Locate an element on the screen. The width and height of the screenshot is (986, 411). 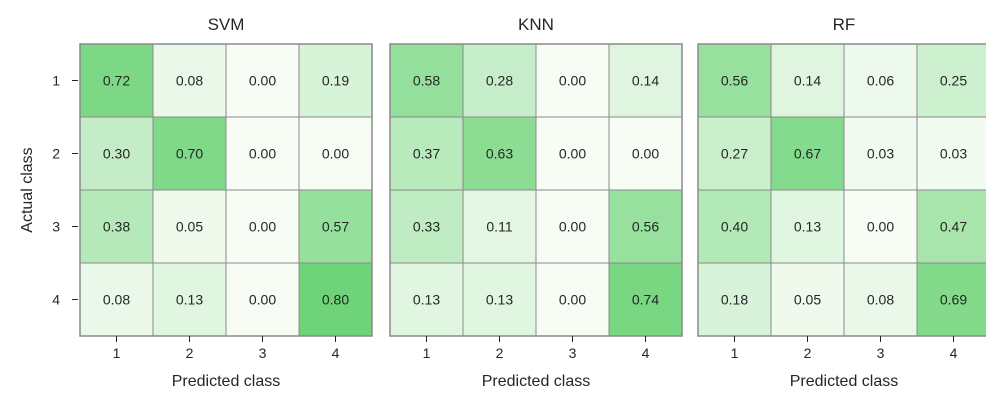
cell-value-label: 0.30 is located at coordinates (116, 154).